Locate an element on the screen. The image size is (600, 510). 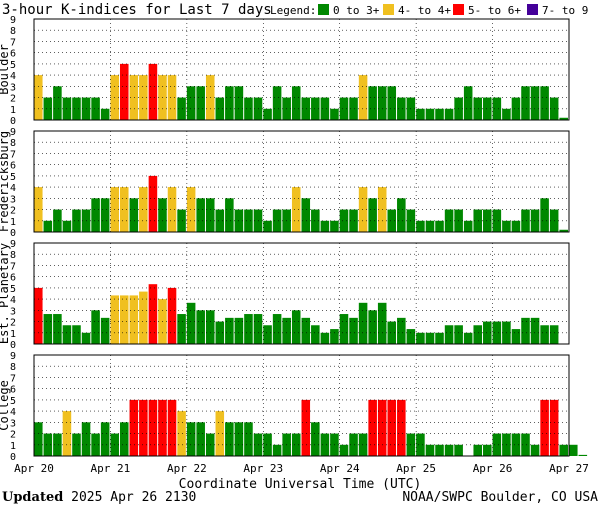
x-tick-label: Apr 26 is located at coordinates (493, 468).